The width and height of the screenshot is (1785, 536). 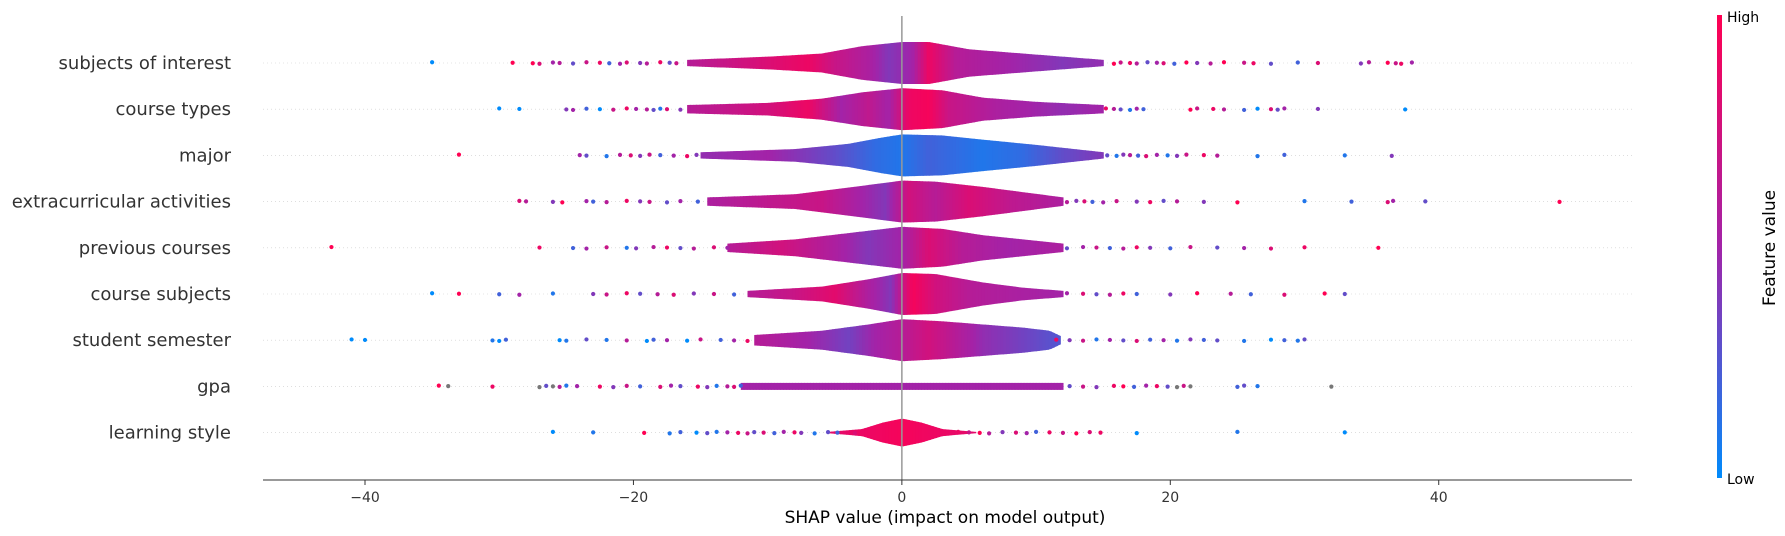 I want to click on colorbar-low-label: Low, so click(x=1741, y=480).